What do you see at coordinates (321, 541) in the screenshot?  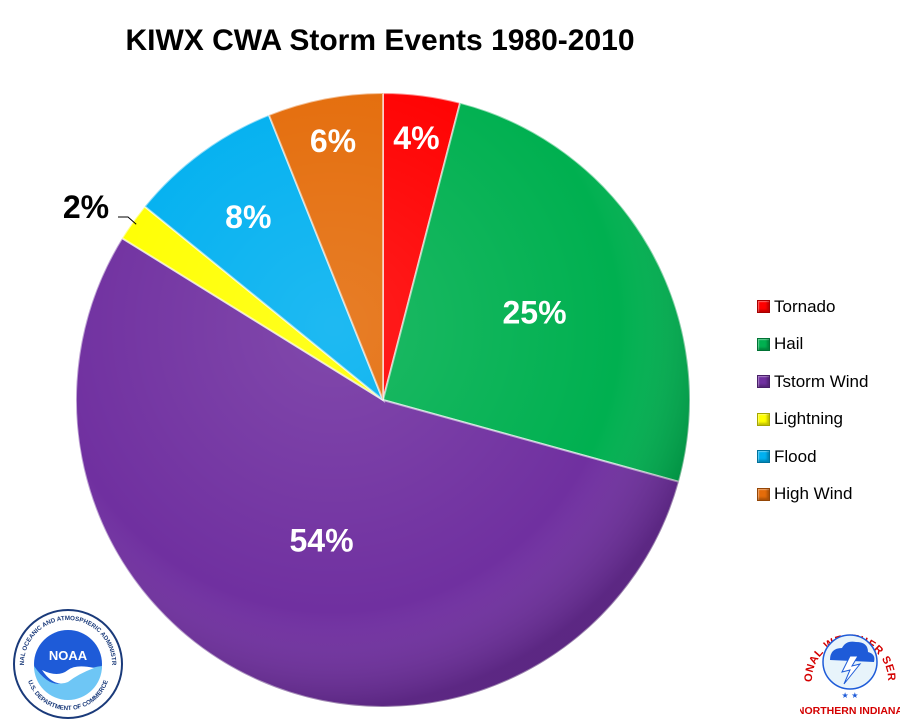 I see `data-label-tstorm-wind: 54%` at bounding box center [321, 541].